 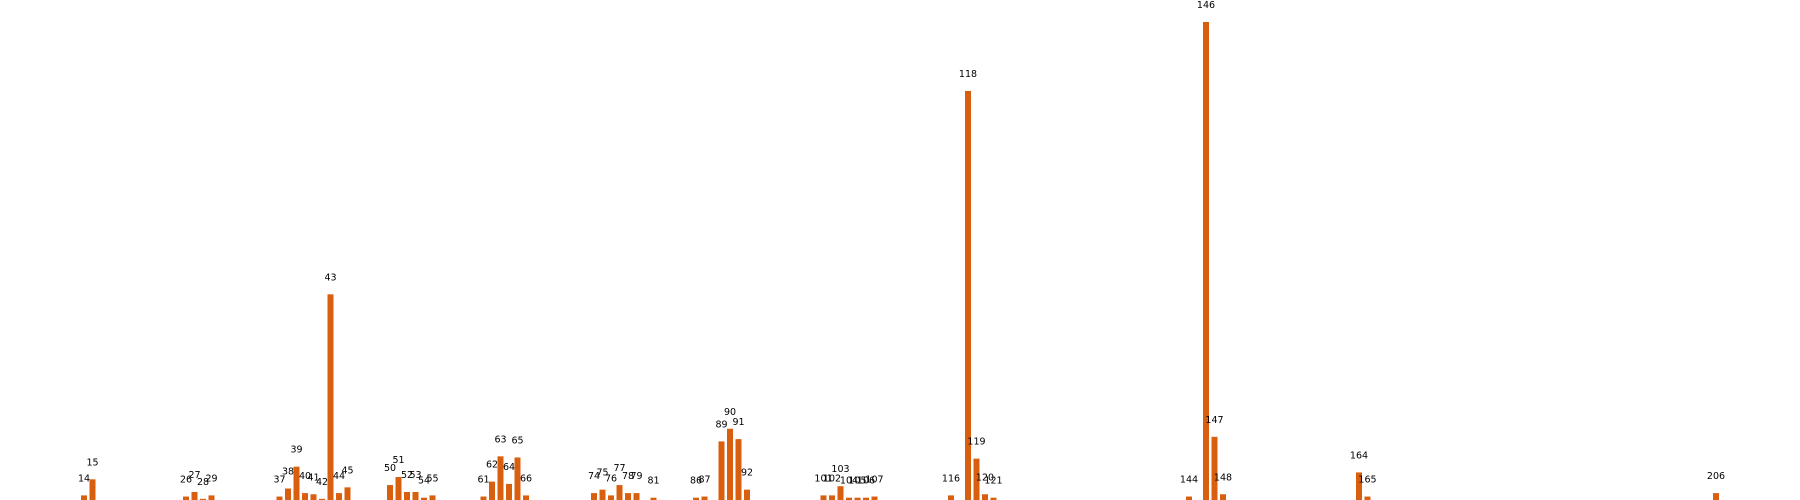 I want to click on bar-label: 147, so click(x=1214, y=420).